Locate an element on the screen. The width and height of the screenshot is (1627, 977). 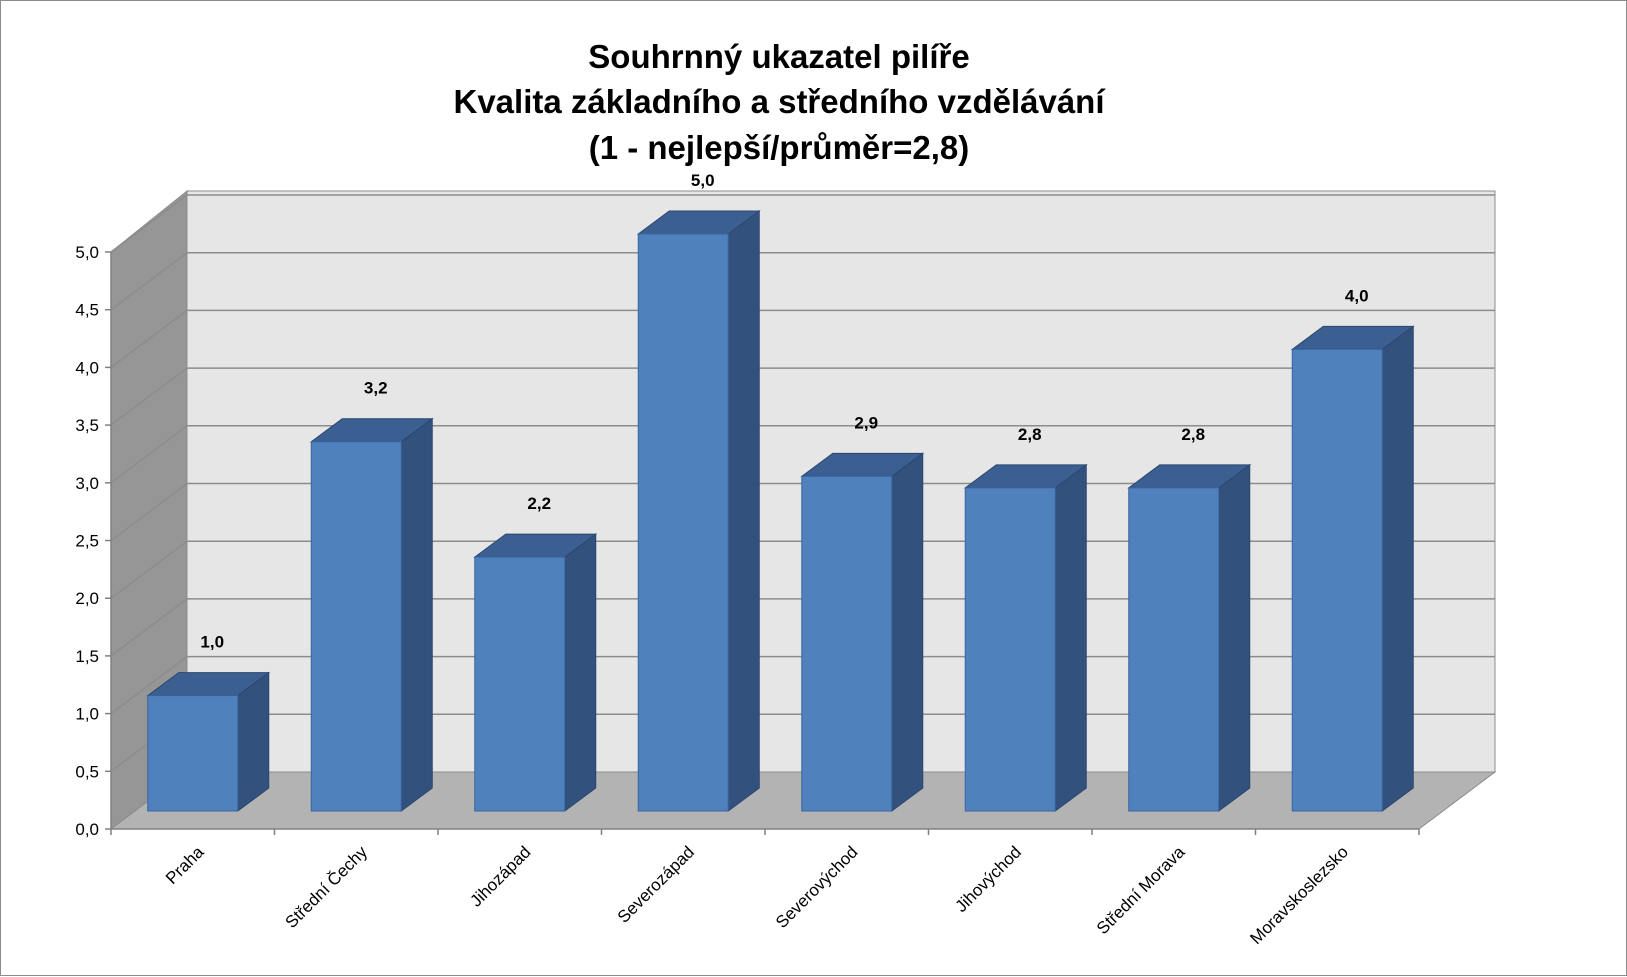
y-tick-label: 5,0 is located at coordinates (87, 252).